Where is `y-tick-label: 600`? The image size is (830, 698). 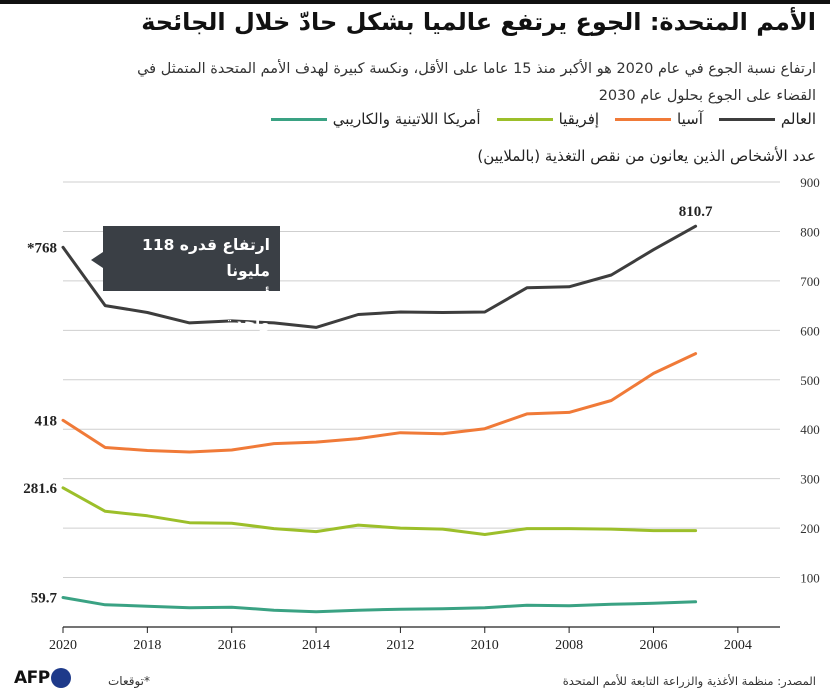 y-tick-label: 600 is located at coordinates (810, 330).